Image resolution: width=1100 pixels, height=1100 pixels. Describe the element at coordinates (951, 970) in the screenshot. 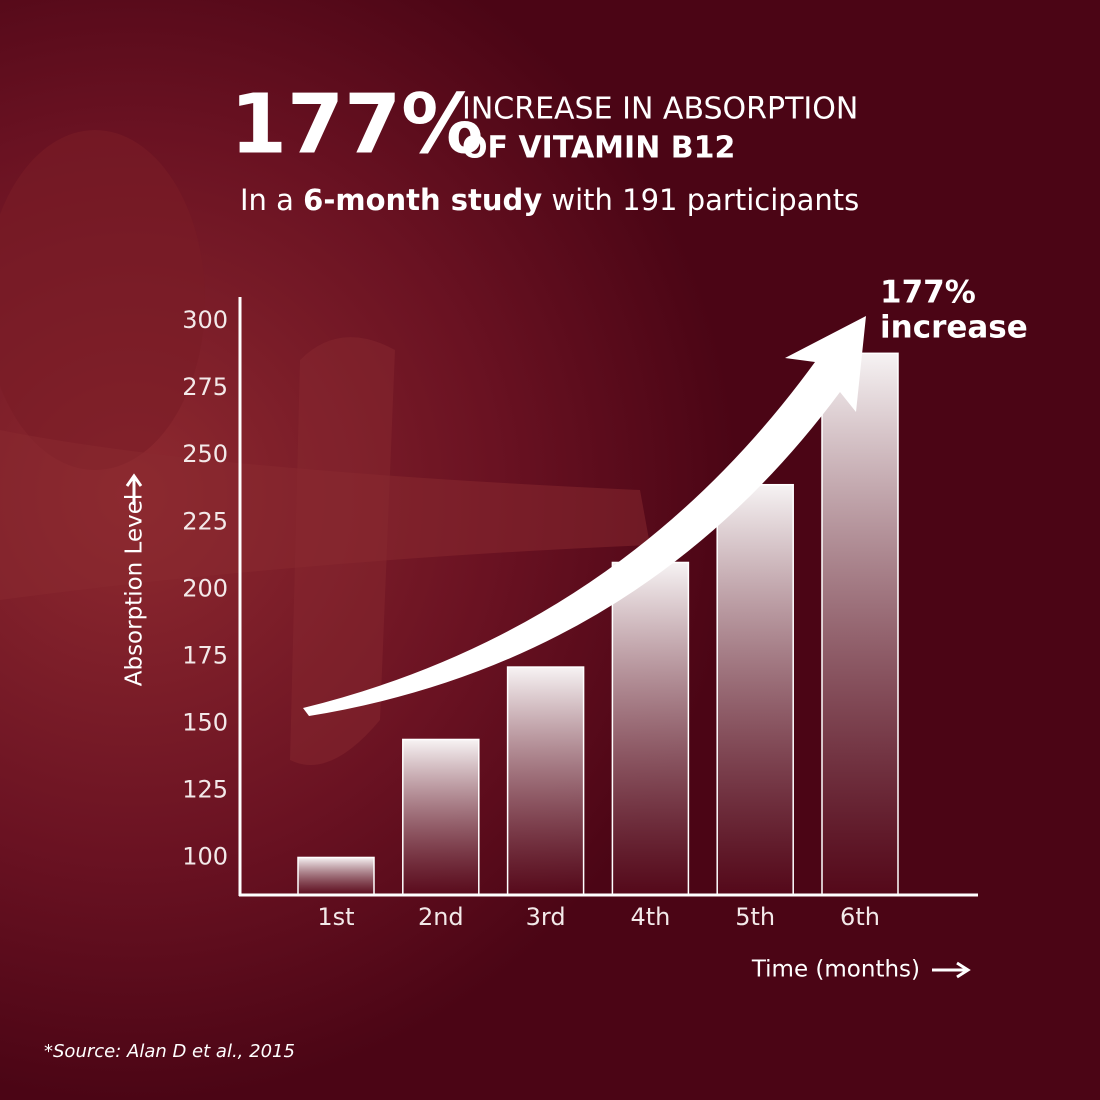

I see `x-axis-arrow` at that location.